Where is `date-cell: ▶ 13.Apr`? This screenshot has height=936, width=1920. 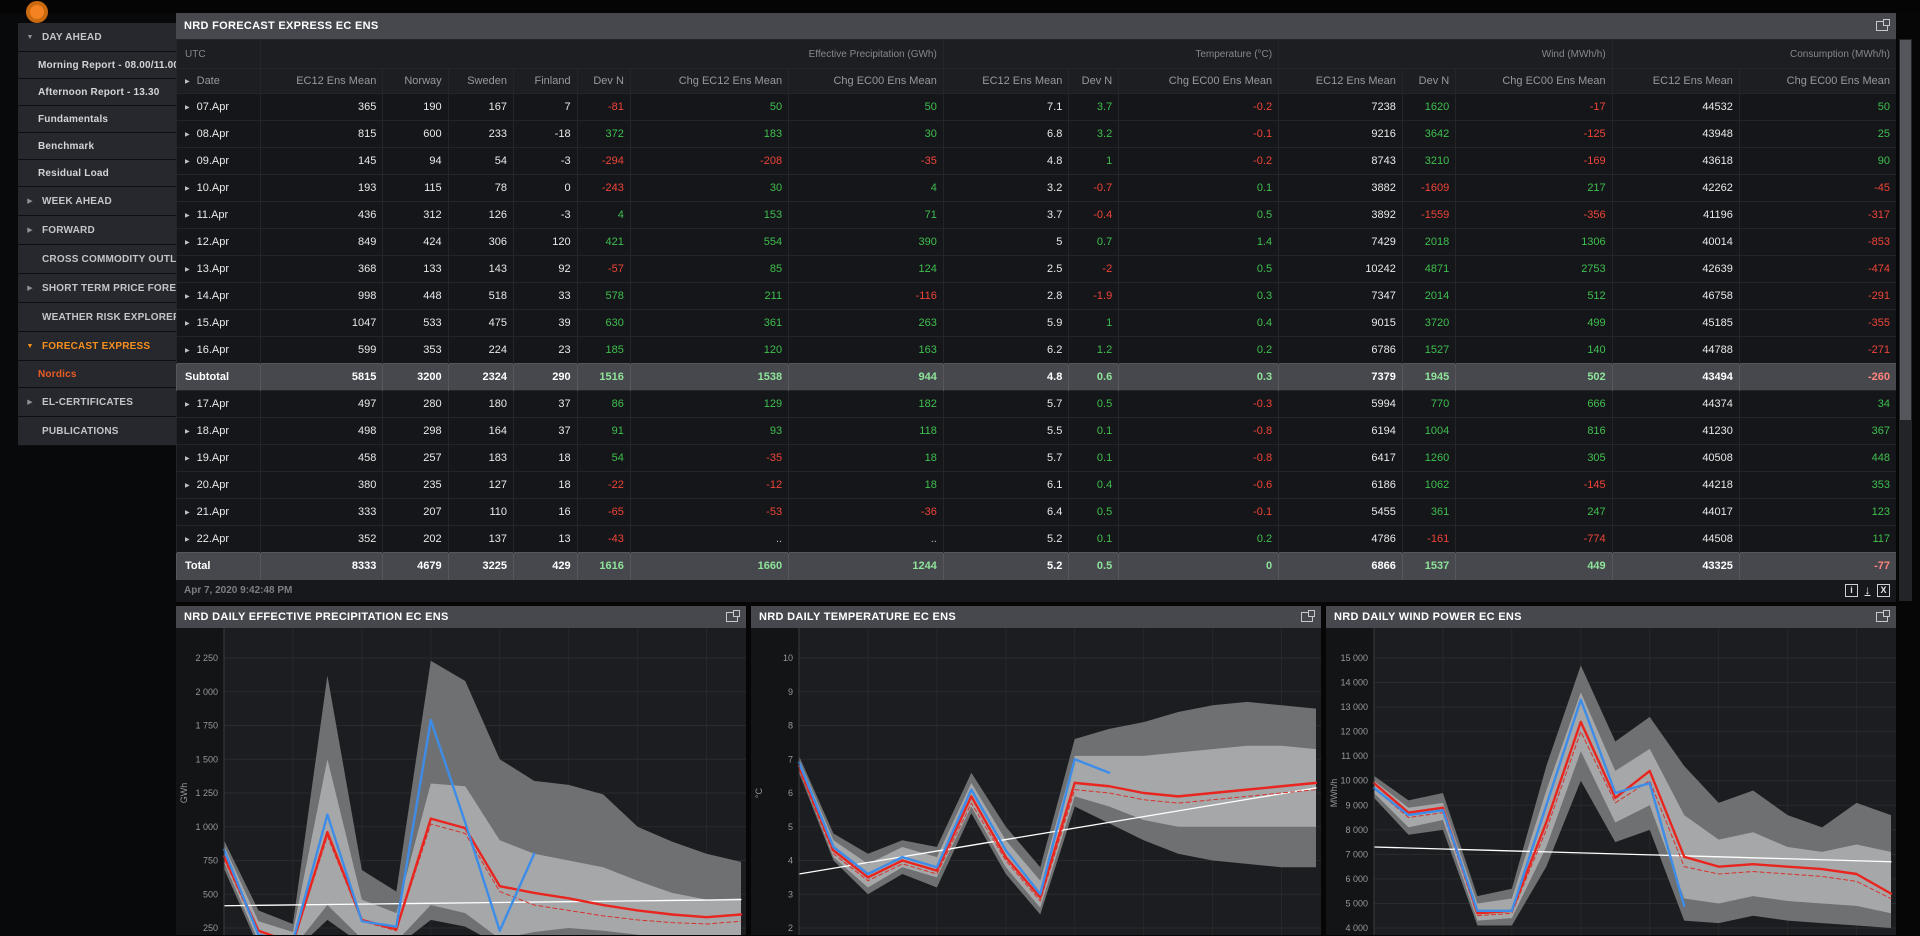 date-cell: ▶ 13.Apr is located at coordinates (218, 269).